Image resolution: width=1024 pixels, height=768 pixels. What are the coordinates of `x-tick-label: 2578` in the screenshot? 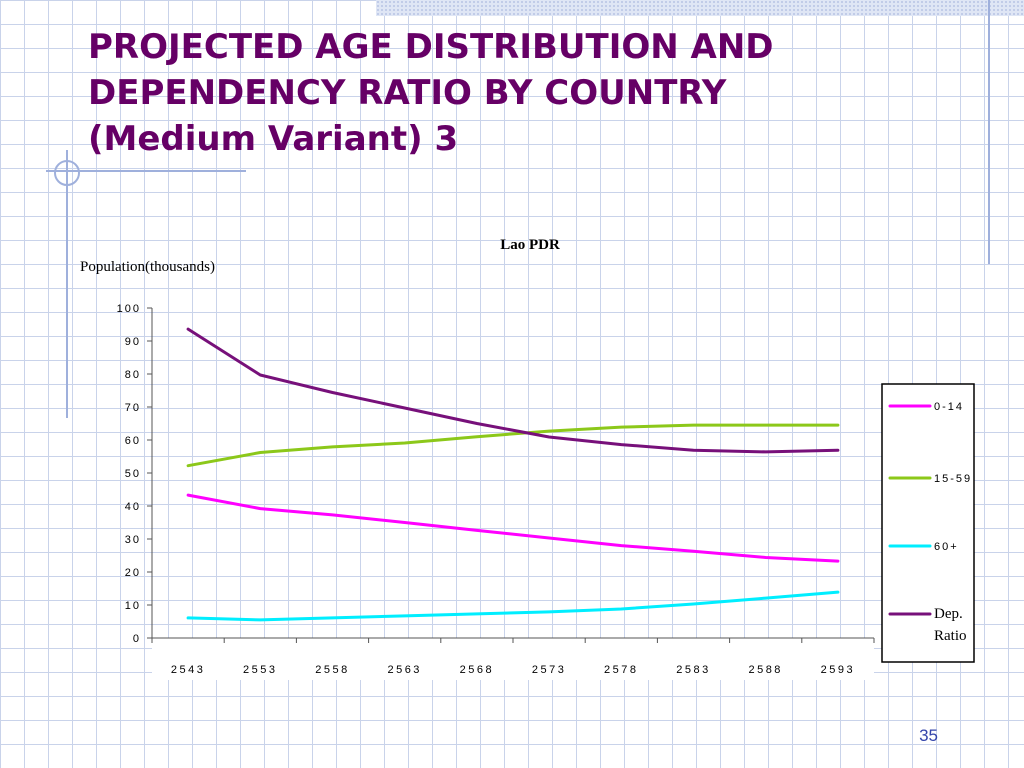 It's located at (621, 670).